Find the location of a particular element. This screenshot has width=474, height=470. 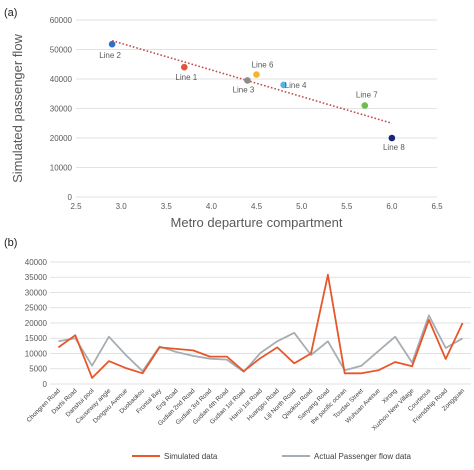

y-tick-b-7: 35000 is located at coordinates (36, 277).